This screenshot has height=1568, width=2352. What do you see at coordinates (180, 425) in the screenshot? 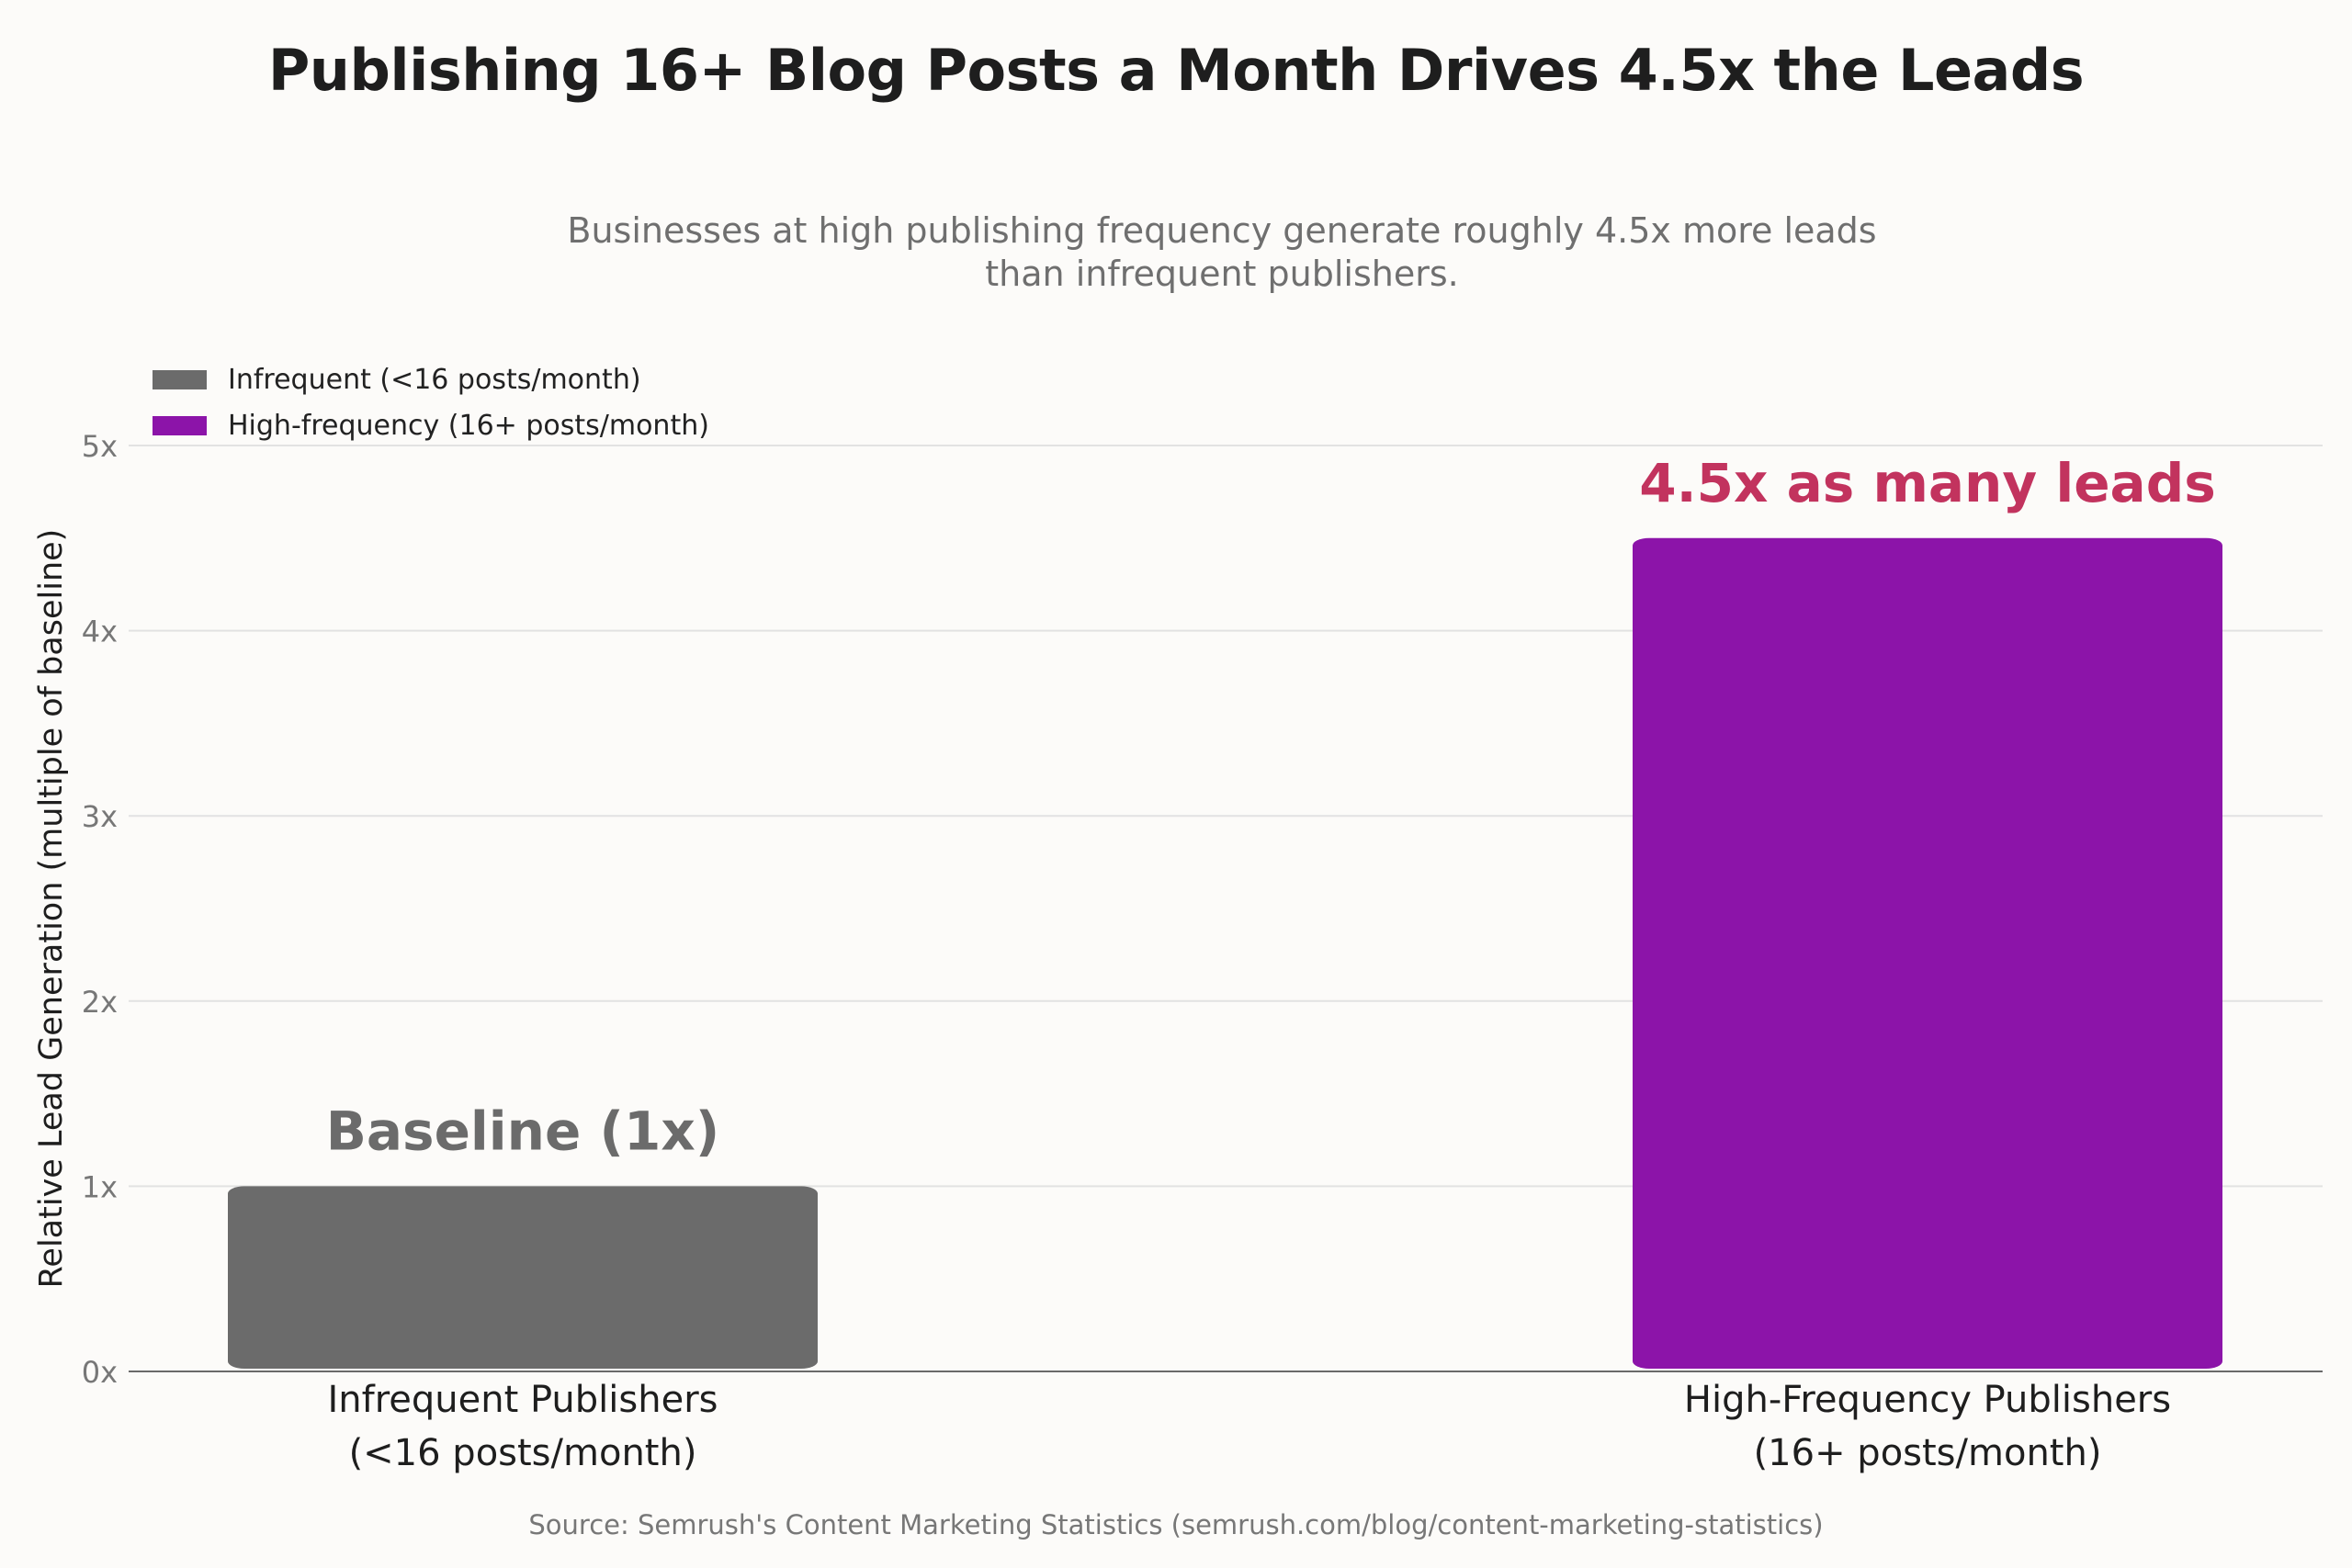
I see `legend-swatch-high-frequency` at bounding box center [180, 425].